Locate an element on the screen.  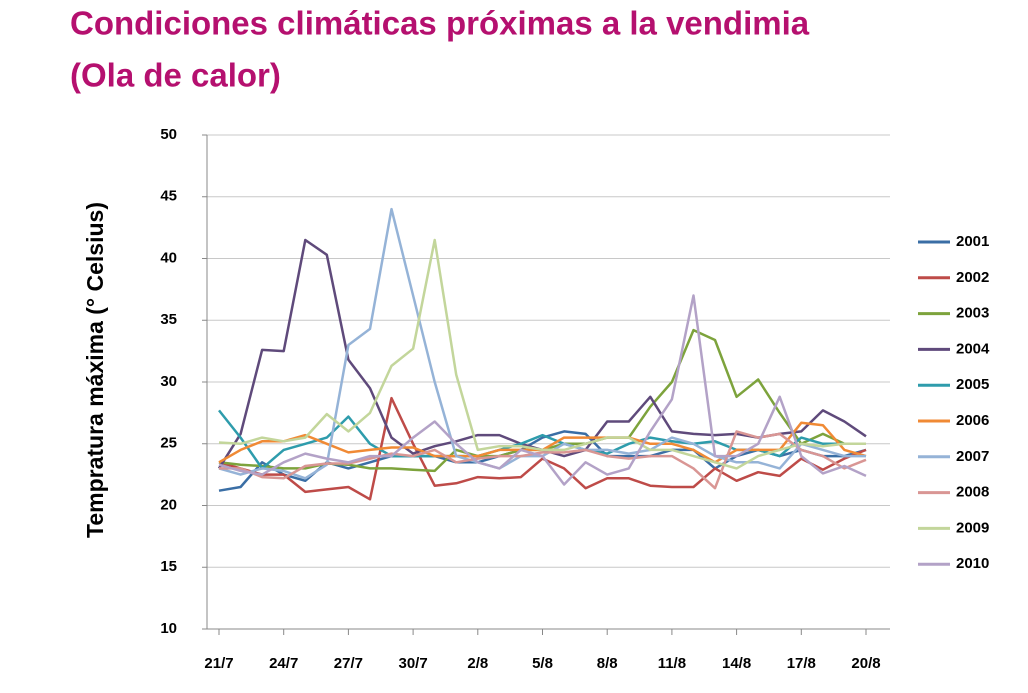
x-tick-label: 20/8 is located at coordinates (865, 663).